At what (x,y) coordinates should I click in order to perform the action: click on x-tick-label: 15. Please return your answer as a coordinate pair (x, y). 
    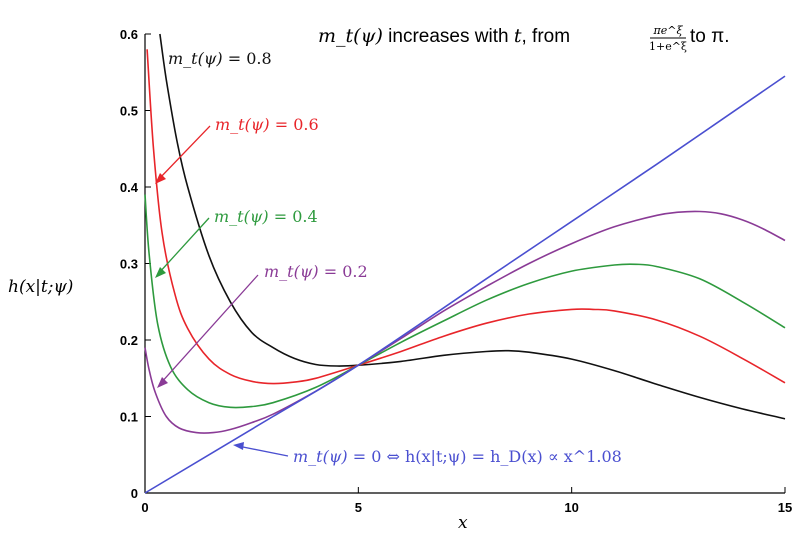
    Looking at the image, I should click on (785, 507).